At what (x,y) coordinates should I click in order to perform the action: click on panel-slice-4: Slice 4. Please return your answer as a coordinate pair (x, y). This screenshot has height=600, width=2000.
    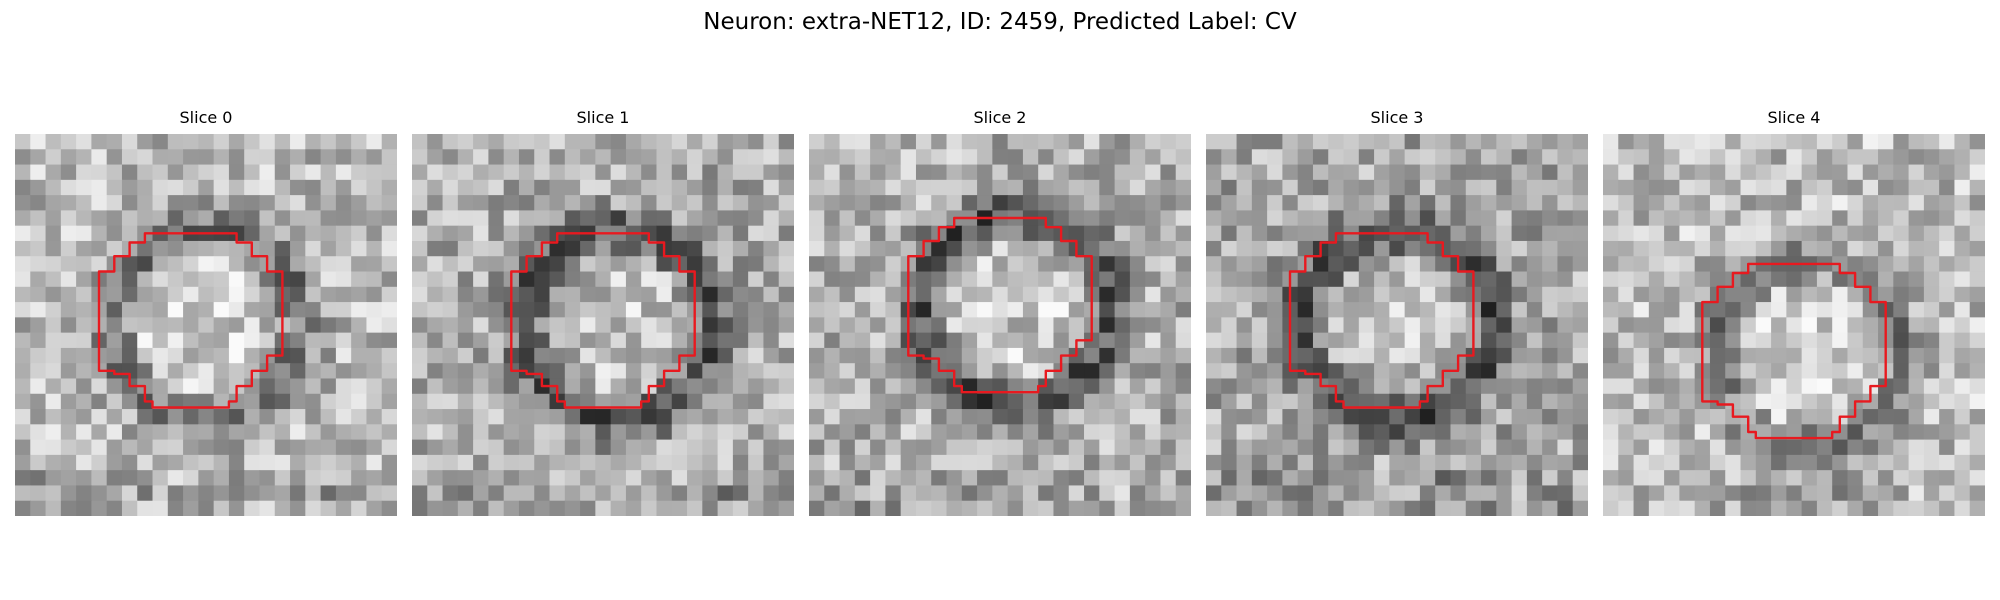
    Looking at the image, I should click on (1794, 317).